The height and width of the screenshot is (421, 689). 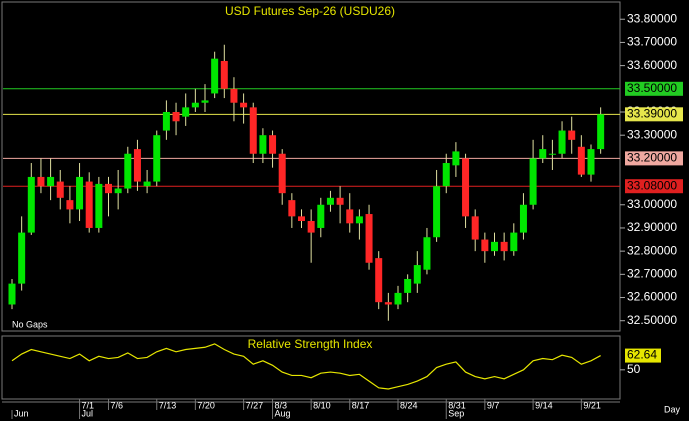 What do you see at coordinates (634, 369) in the screenshot?
I see `y-tick-label: 50` at bounding box center [634, 369].